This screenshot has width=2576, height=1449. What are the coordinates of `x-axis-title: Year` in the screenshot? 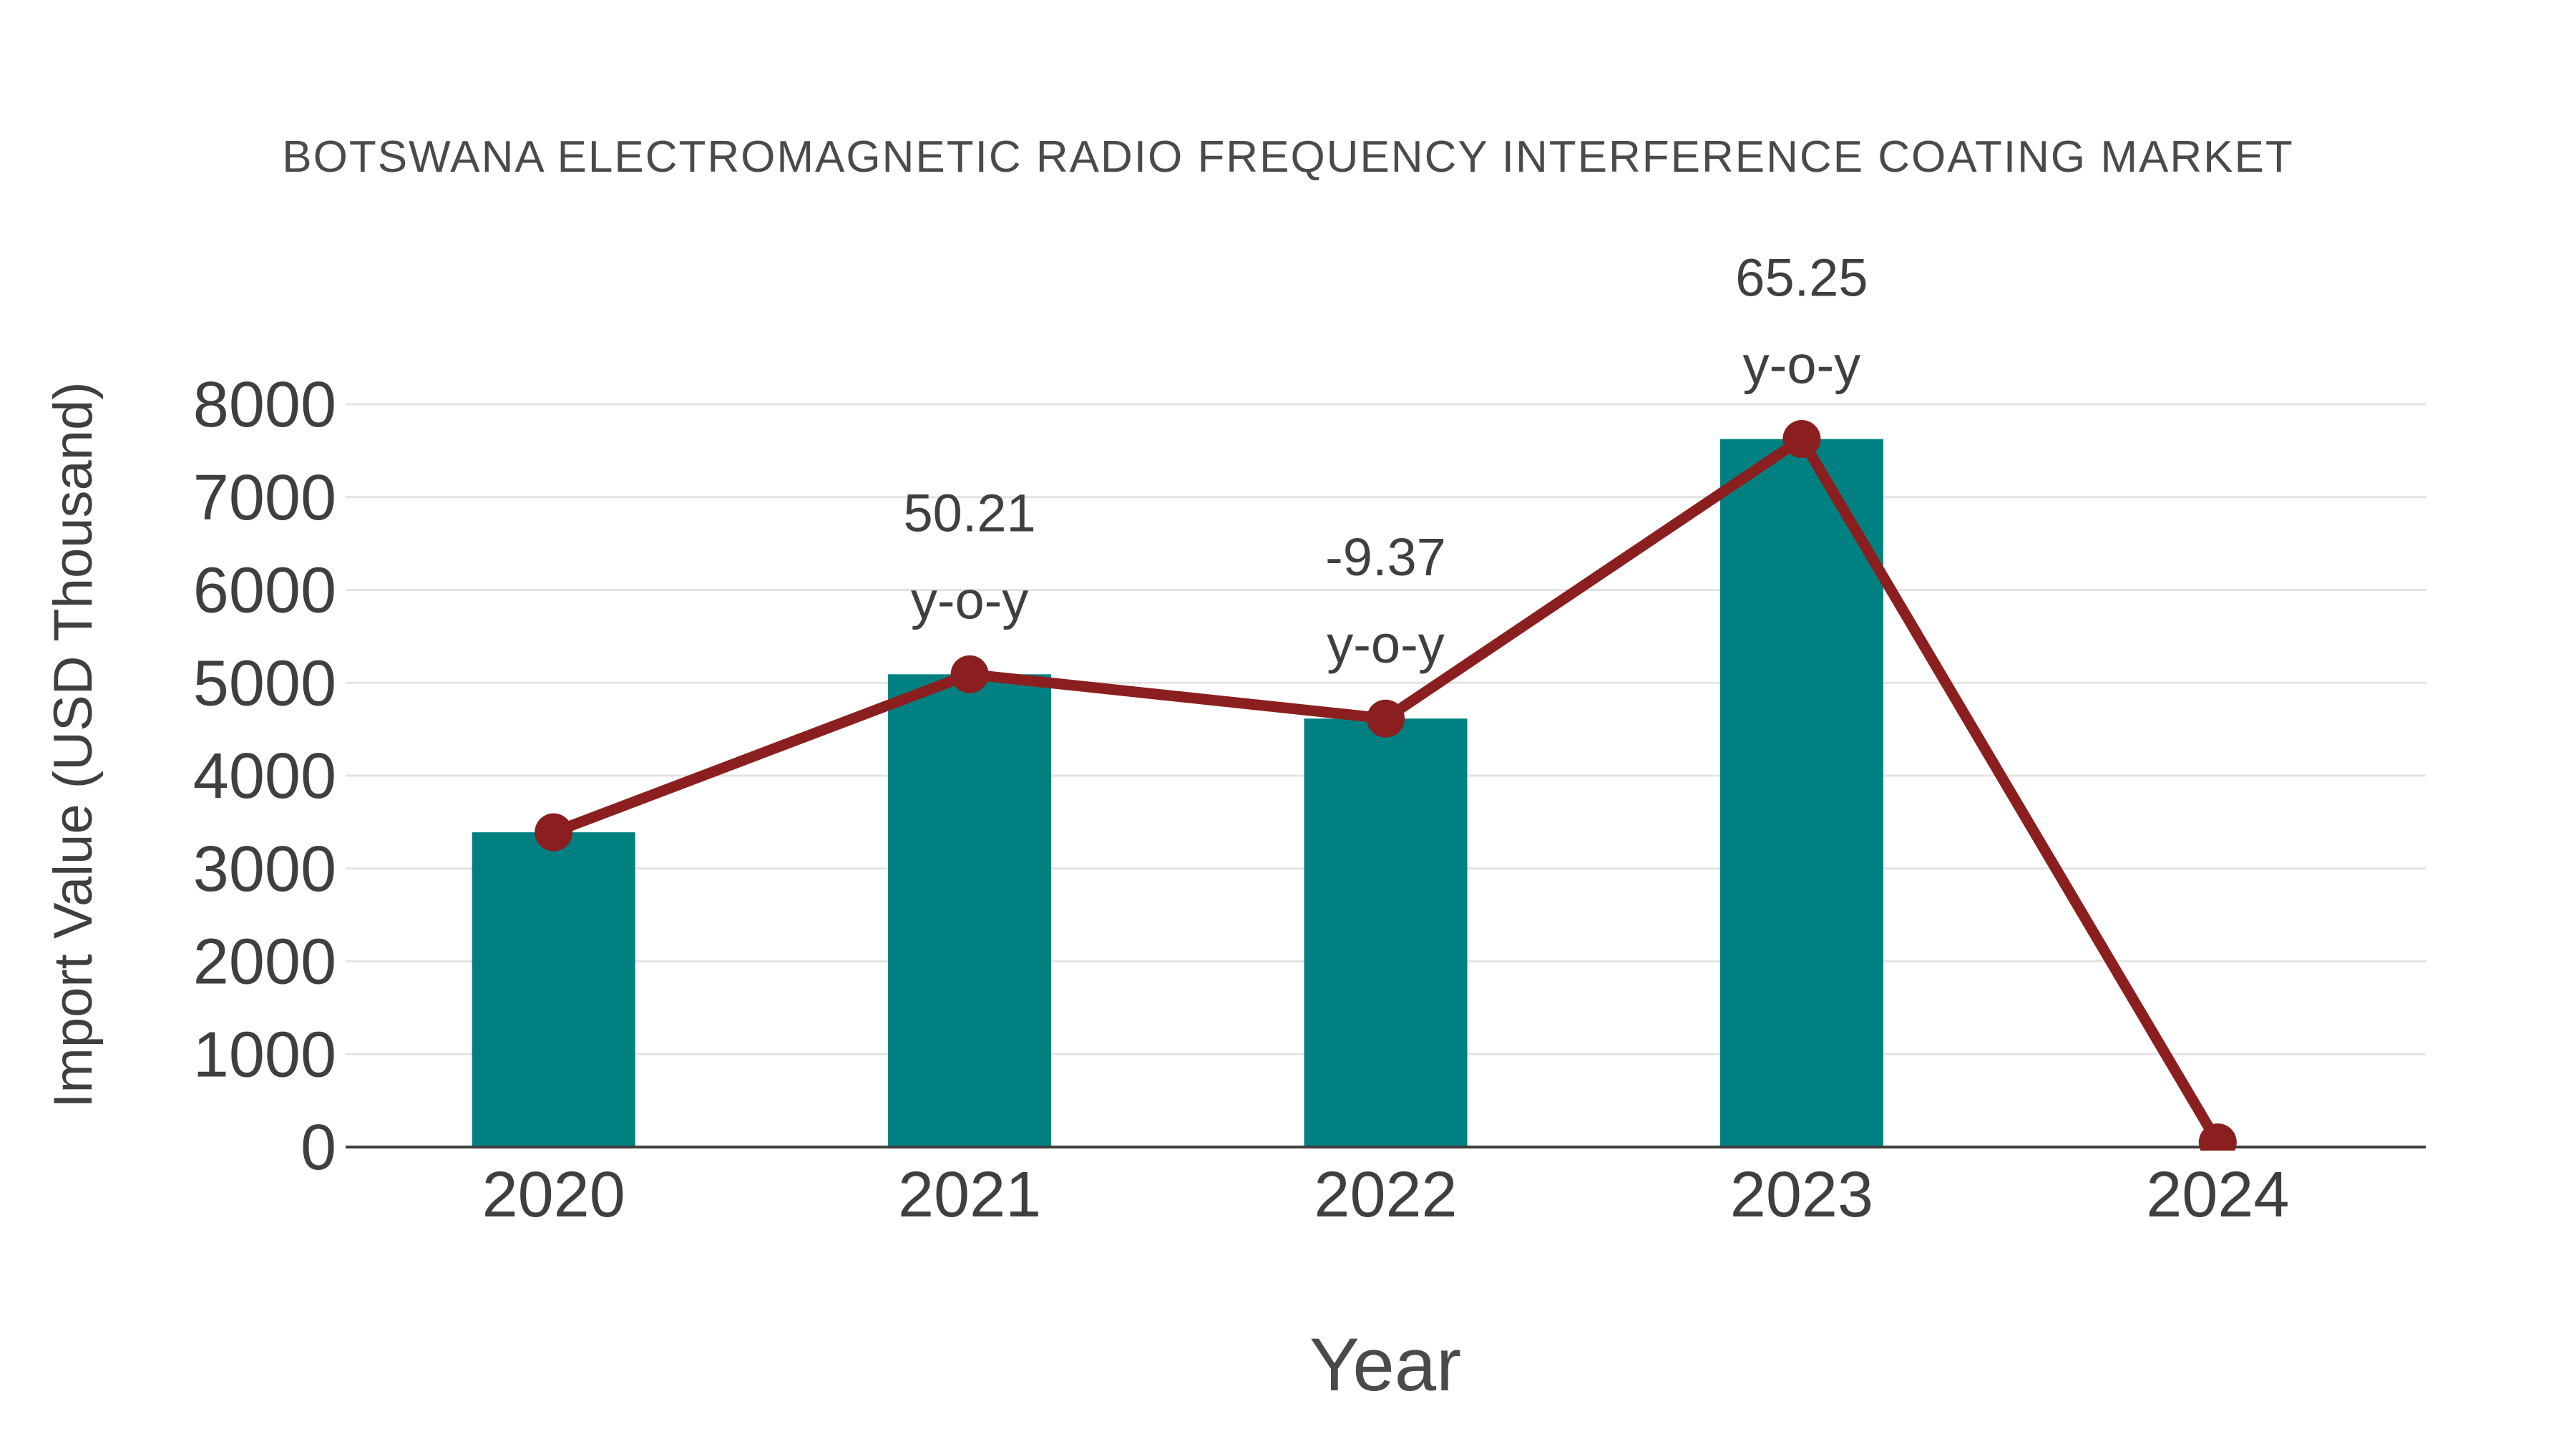 It's located at (1385, 1365).